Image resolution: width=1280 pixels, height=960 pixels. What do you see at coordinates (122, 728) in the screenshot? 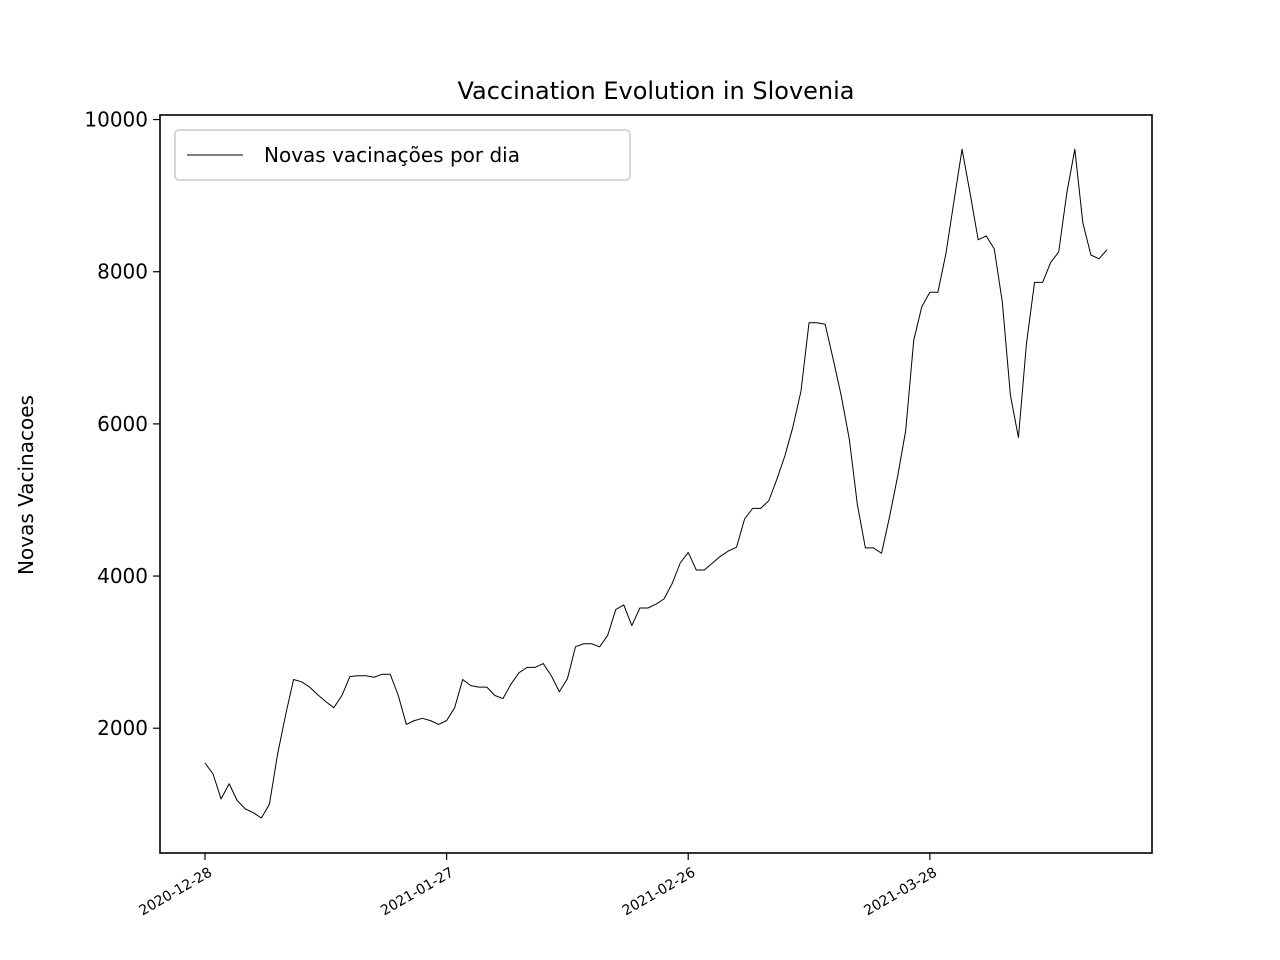
I see `y-tick-label: 2000` at bounding box center [122, 728].